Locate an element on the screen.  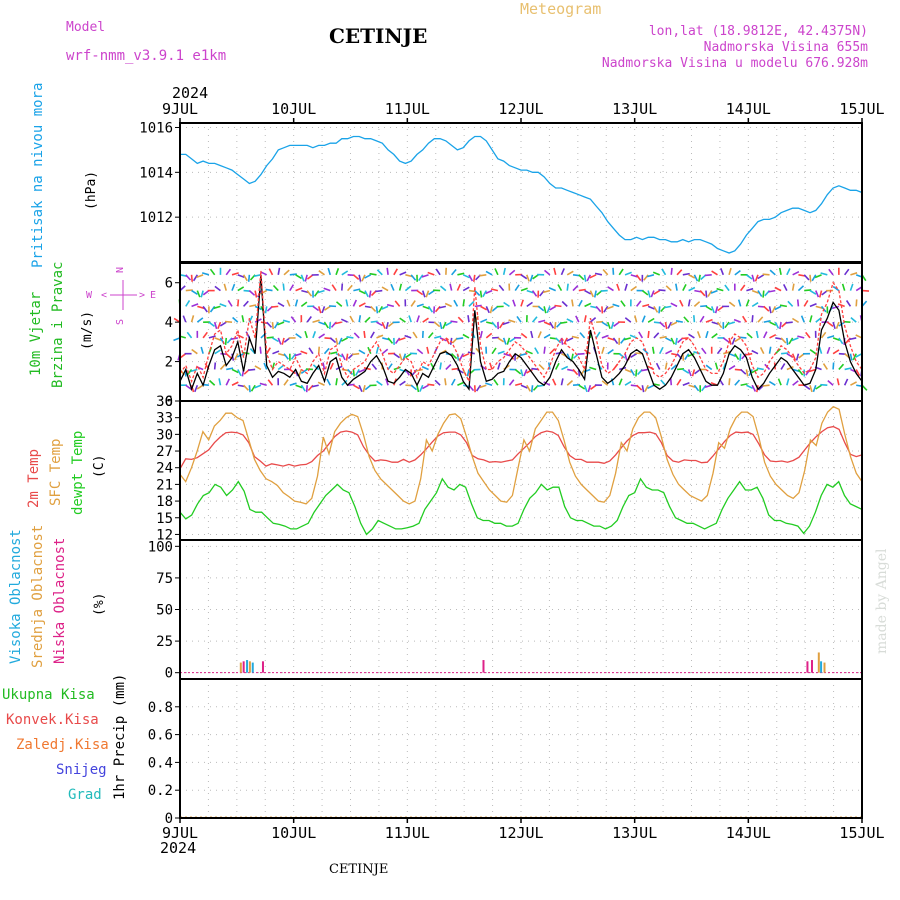
pressure-y-tick-label: 1016 is located at coordinates (156, 128).